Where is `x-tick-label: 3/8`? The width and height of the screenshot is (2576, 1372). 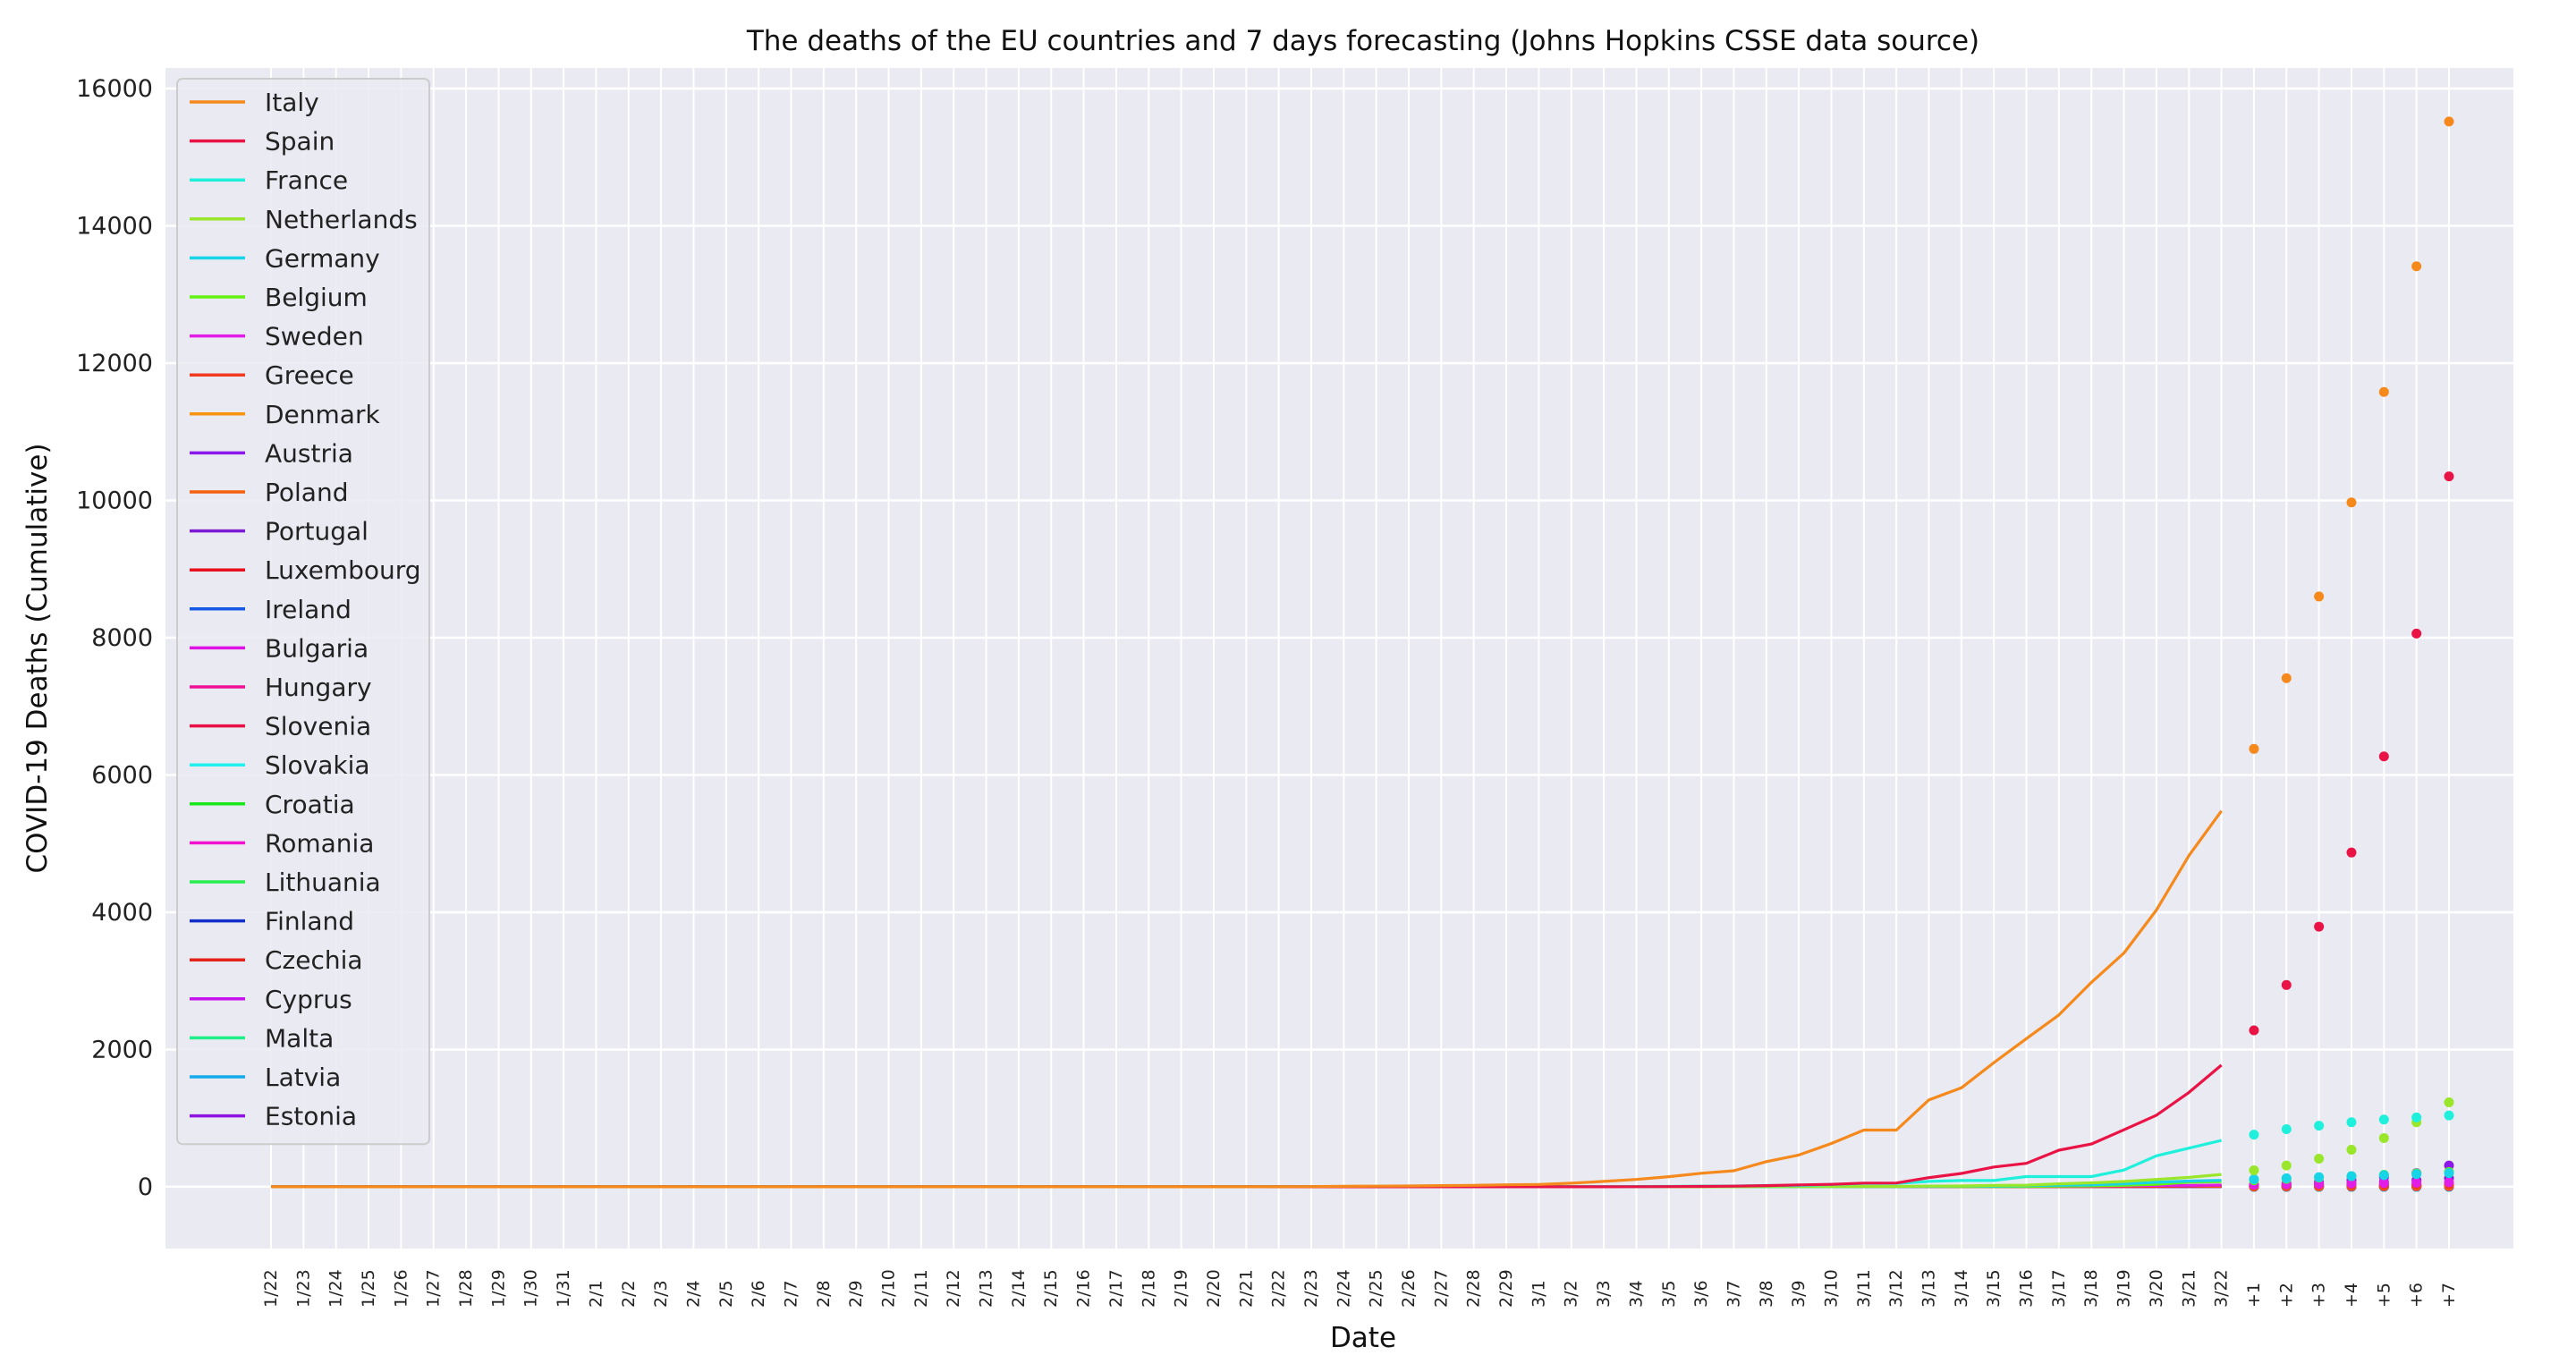
x-tick-label: 3/8 is located at coordinates (1766, 1294).